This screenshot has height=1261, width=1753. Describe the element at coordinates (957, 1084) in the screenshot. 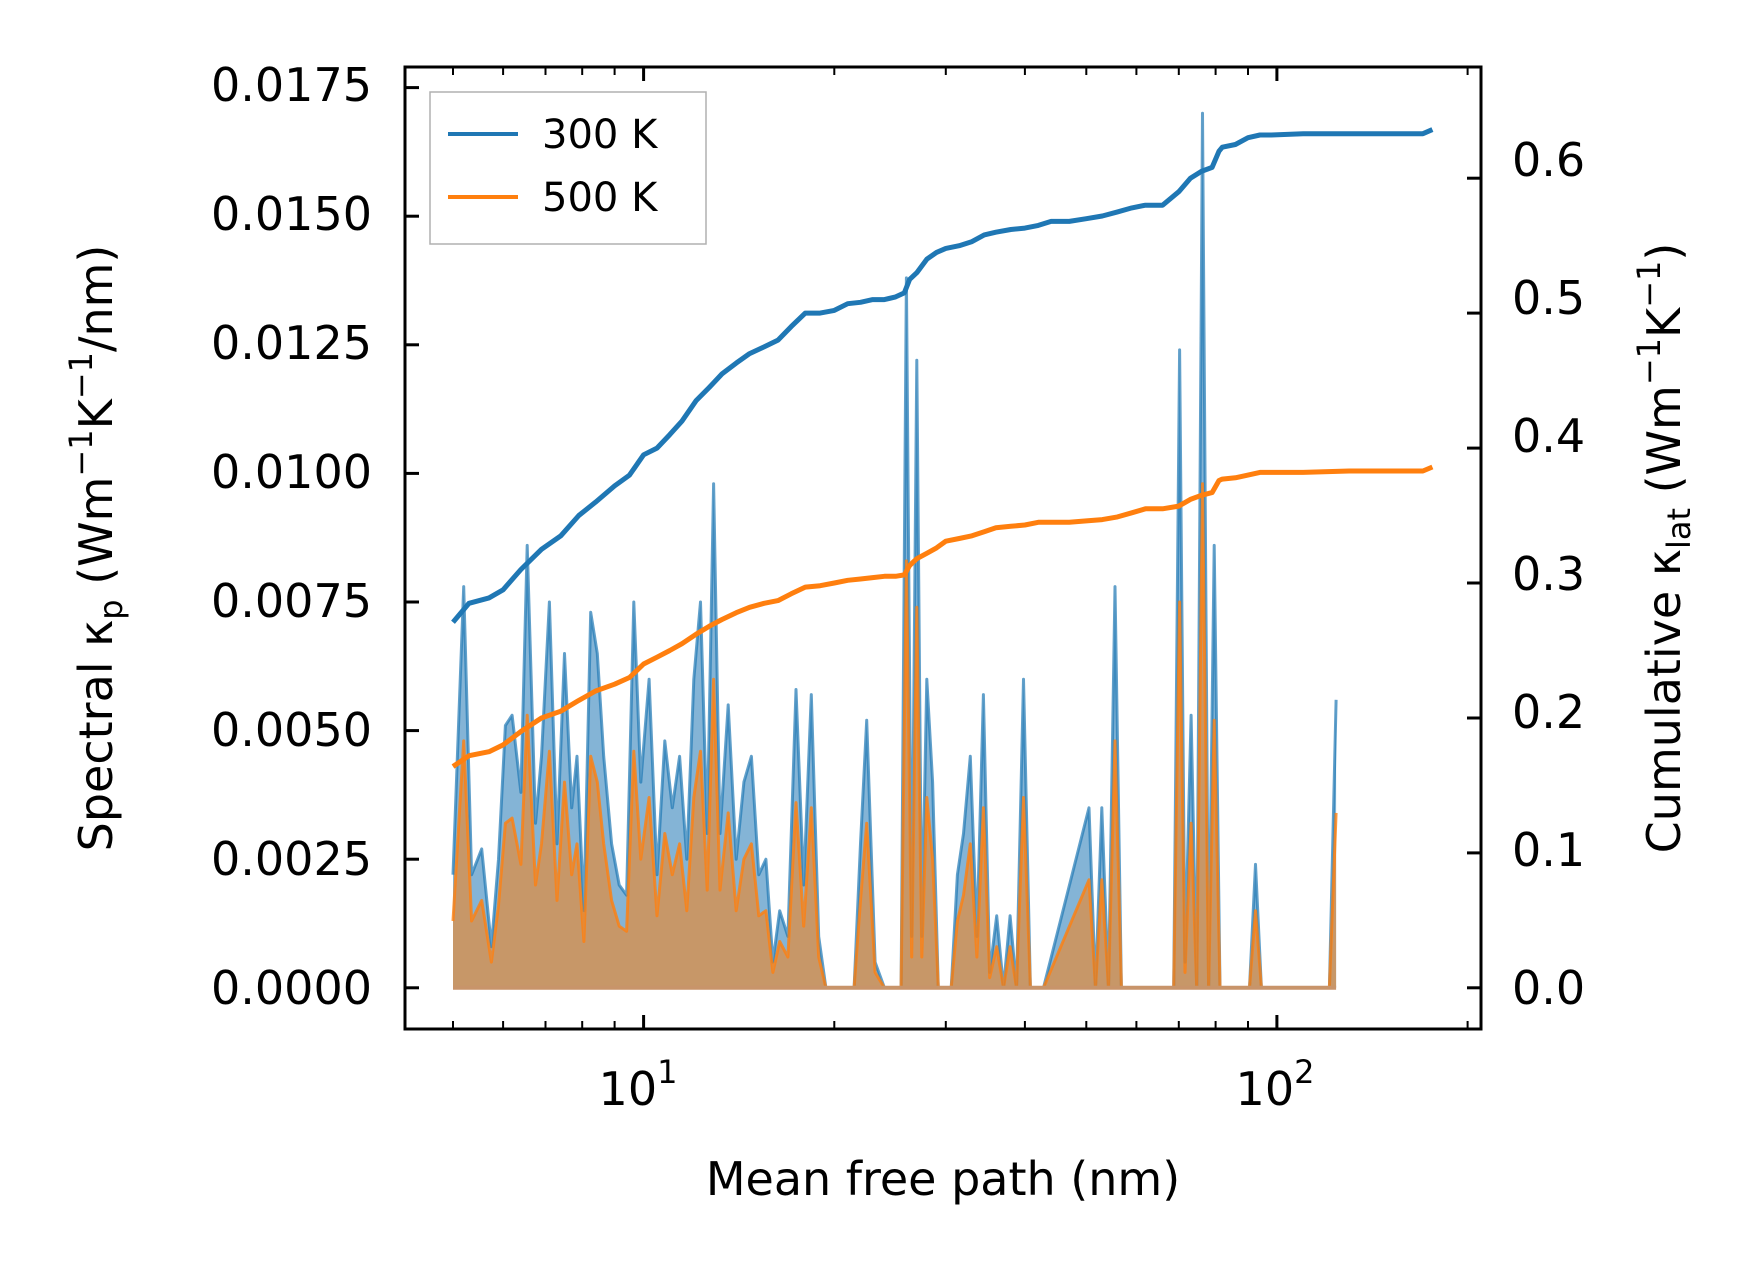

I see `x-tick-labels: 10¹ 10²` at that location.